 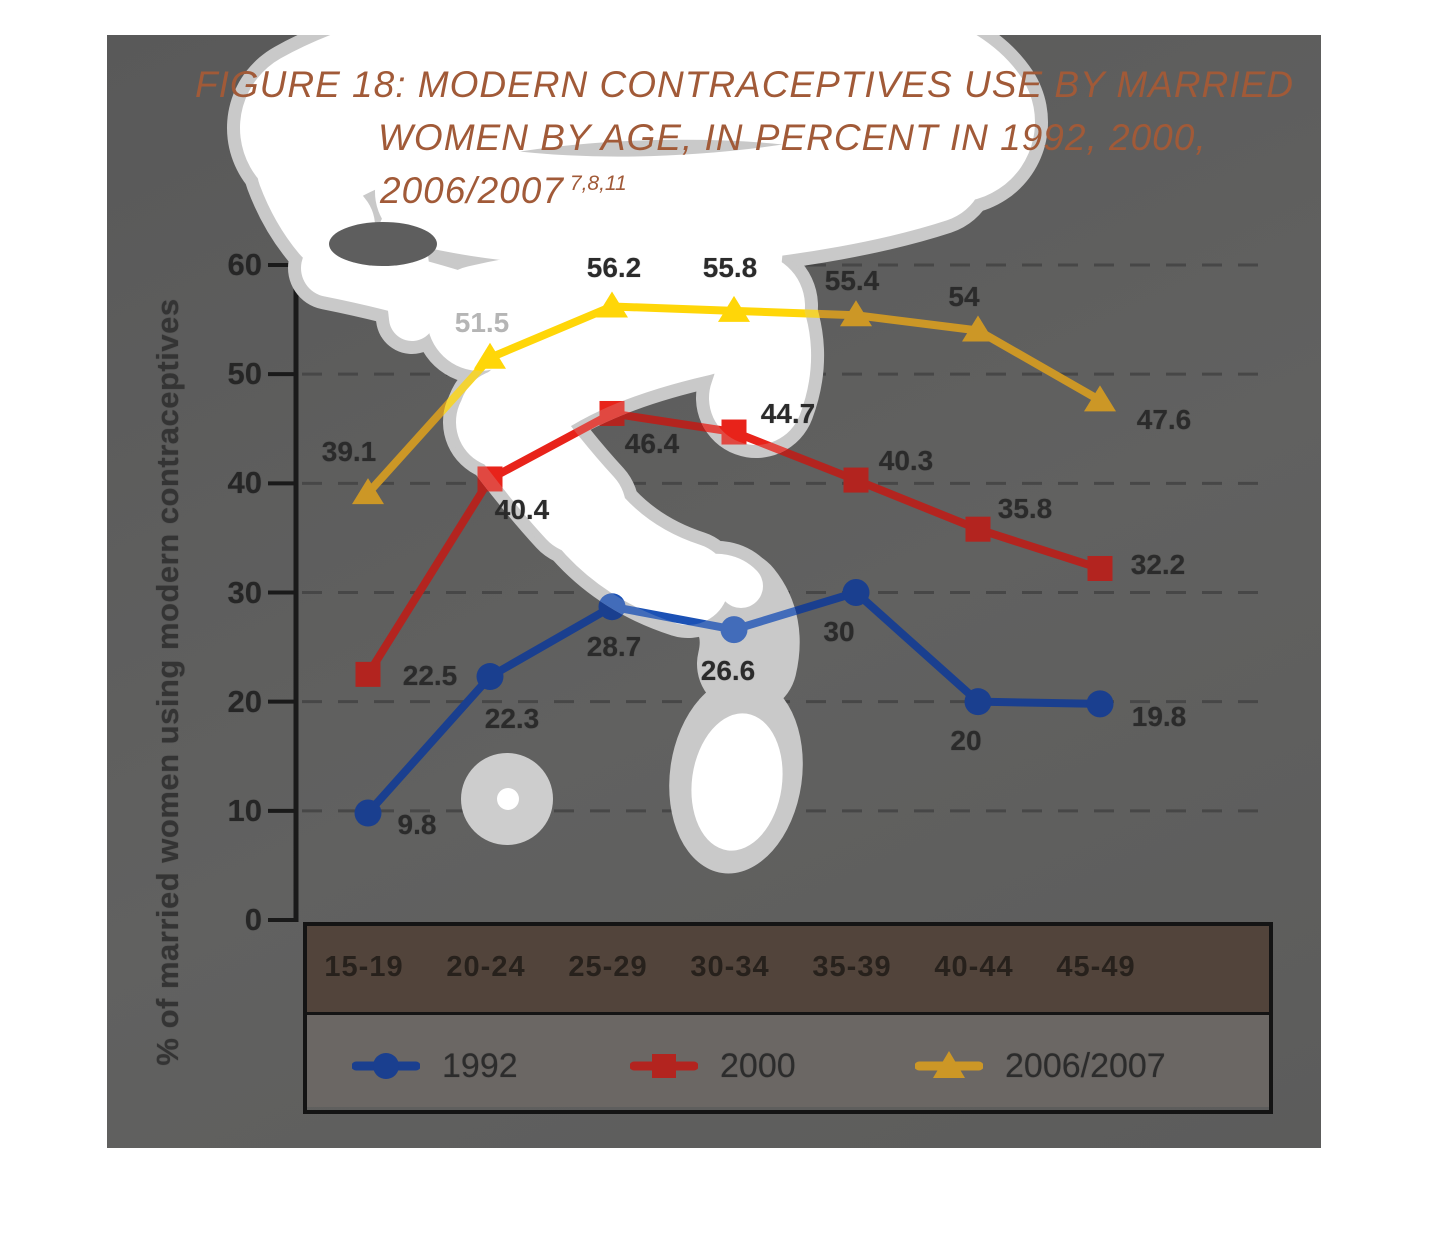 I want to click on blob-hole, so click(x=383, y=244).